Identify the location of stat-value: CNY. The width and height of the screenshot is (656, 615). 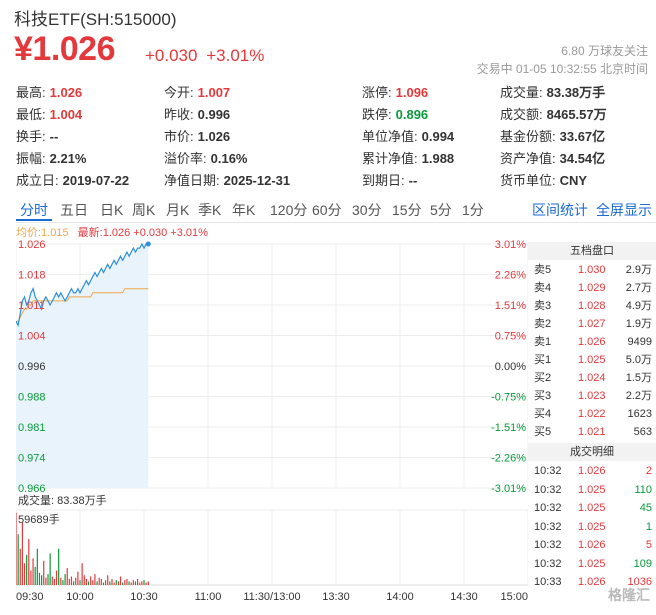
(573, 180).